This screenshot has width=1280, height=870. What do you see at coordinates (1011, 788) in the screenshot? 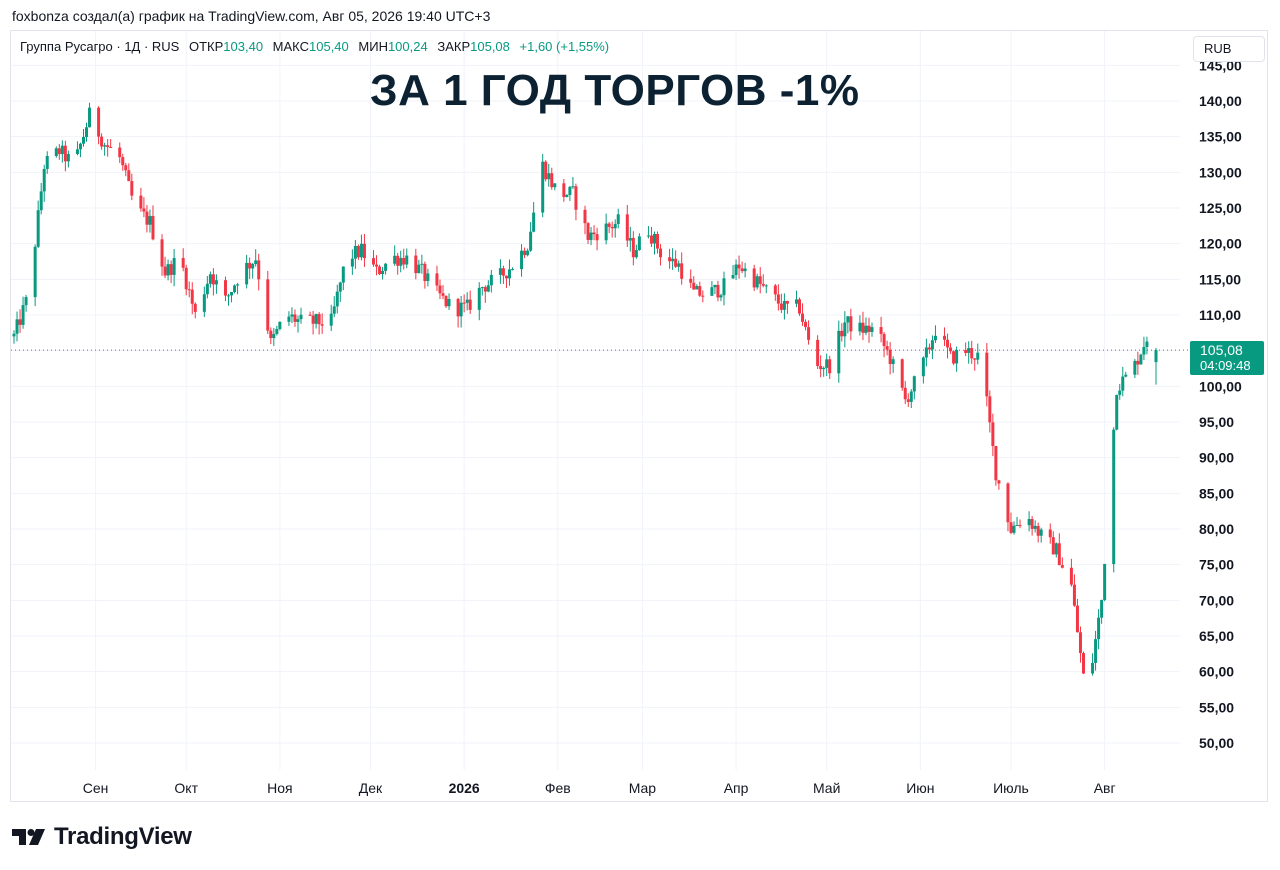
I see `x-tick-label: Июль` at bounding box center [1011, 788].